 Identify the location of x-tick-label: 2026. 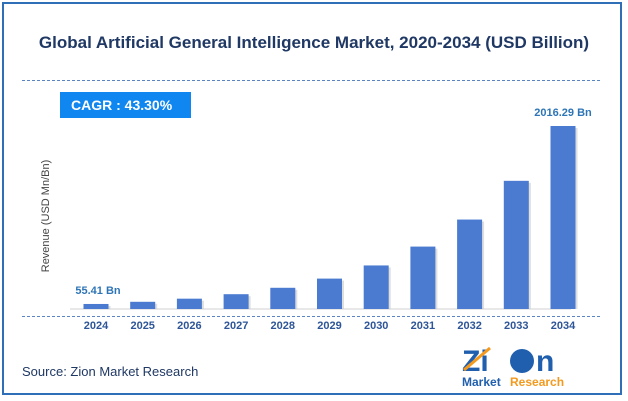
(189, 326).